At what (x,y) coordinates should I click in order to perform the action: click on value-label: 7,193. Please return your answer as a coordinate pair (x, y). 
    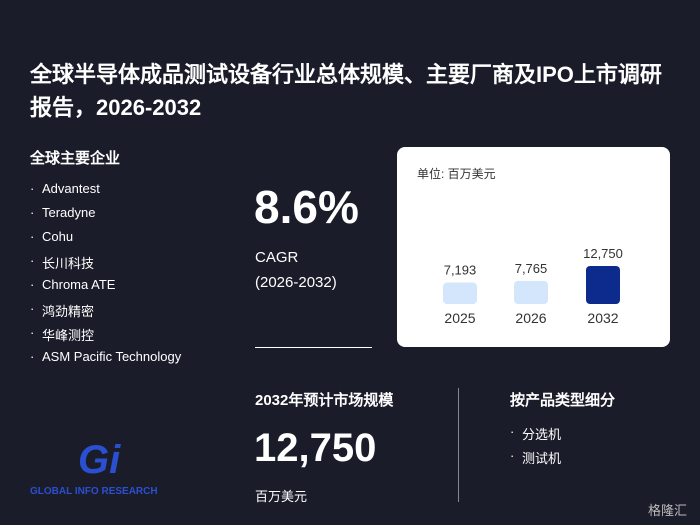
    Looking at the image, I should click on (460, 270).